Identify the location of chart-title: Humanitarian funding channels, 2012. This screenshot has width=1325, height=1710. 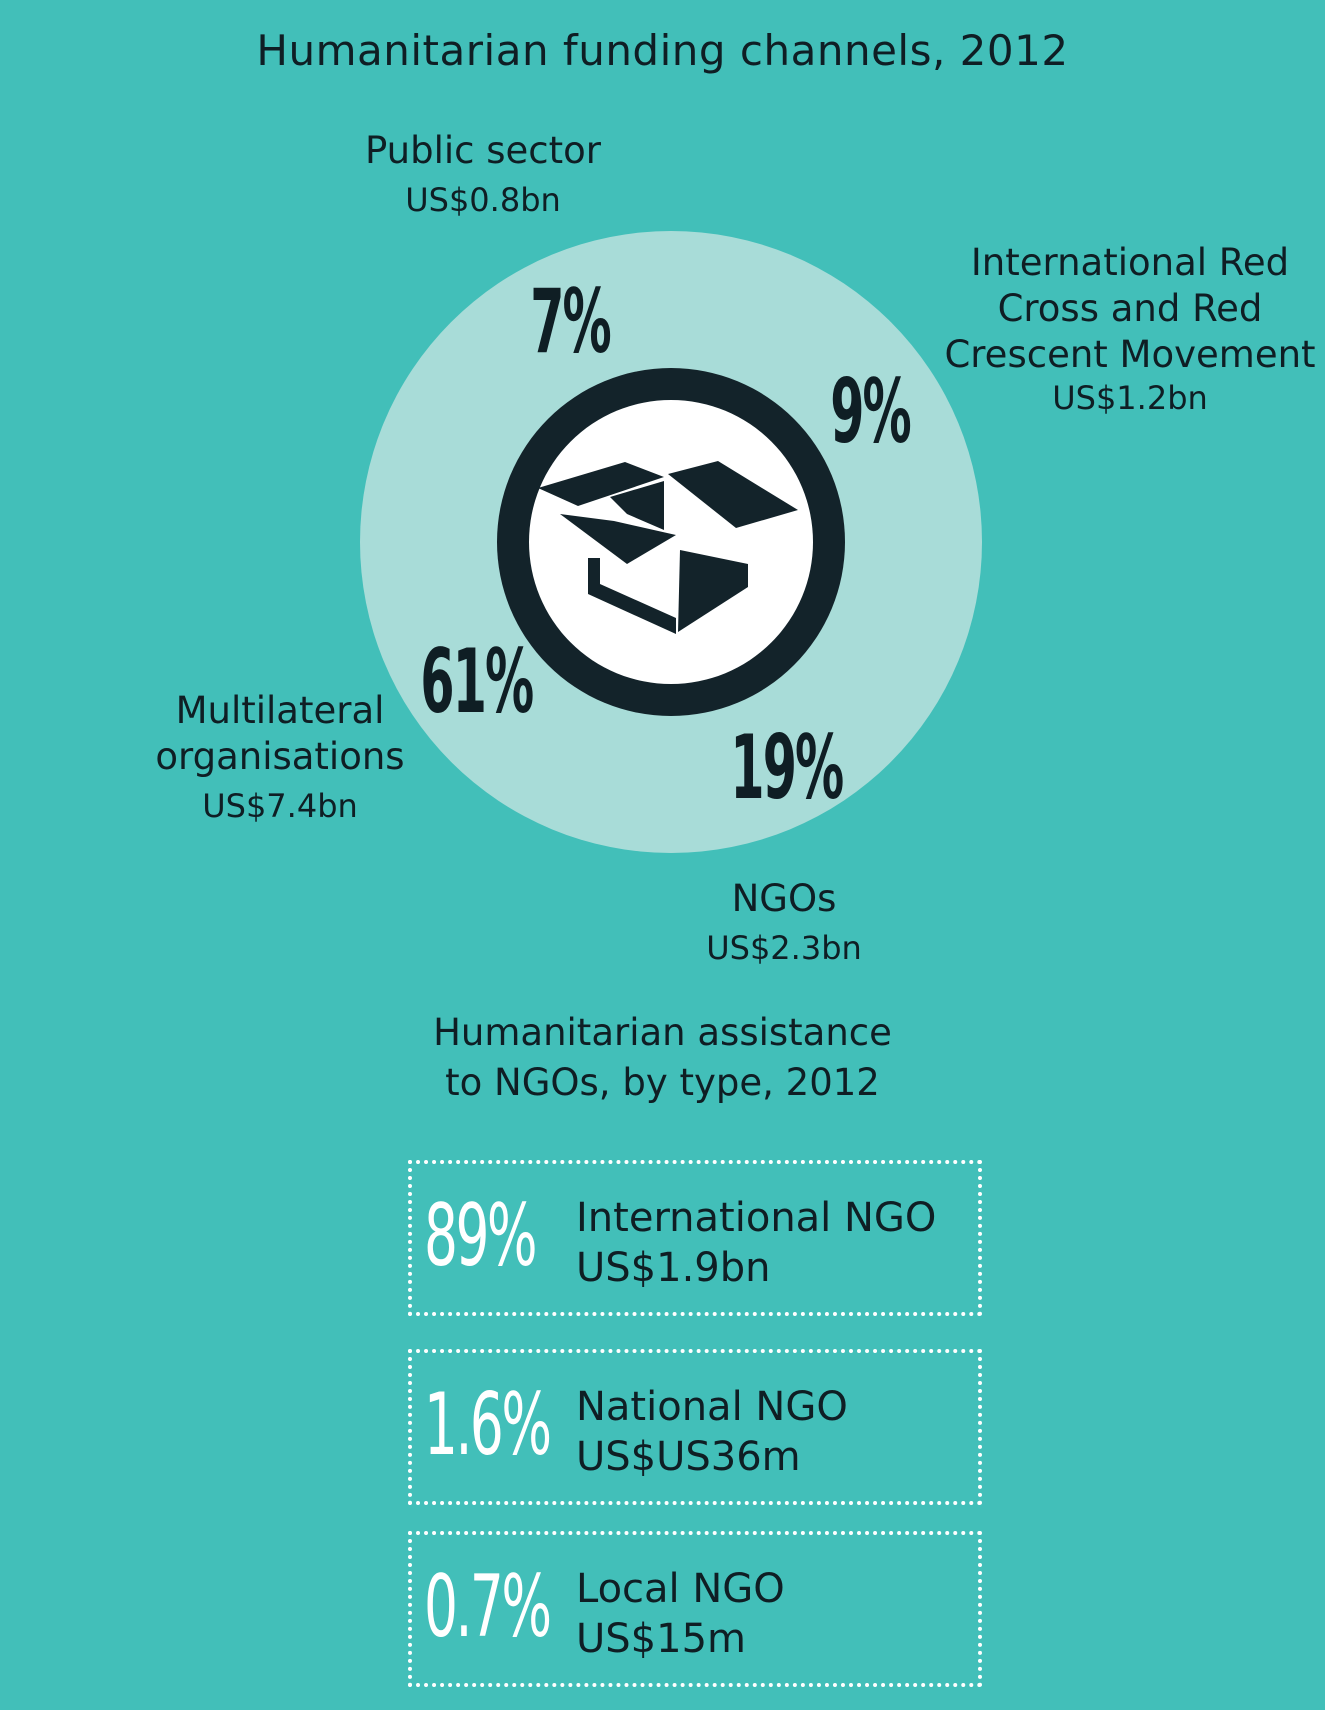
(662, 50).